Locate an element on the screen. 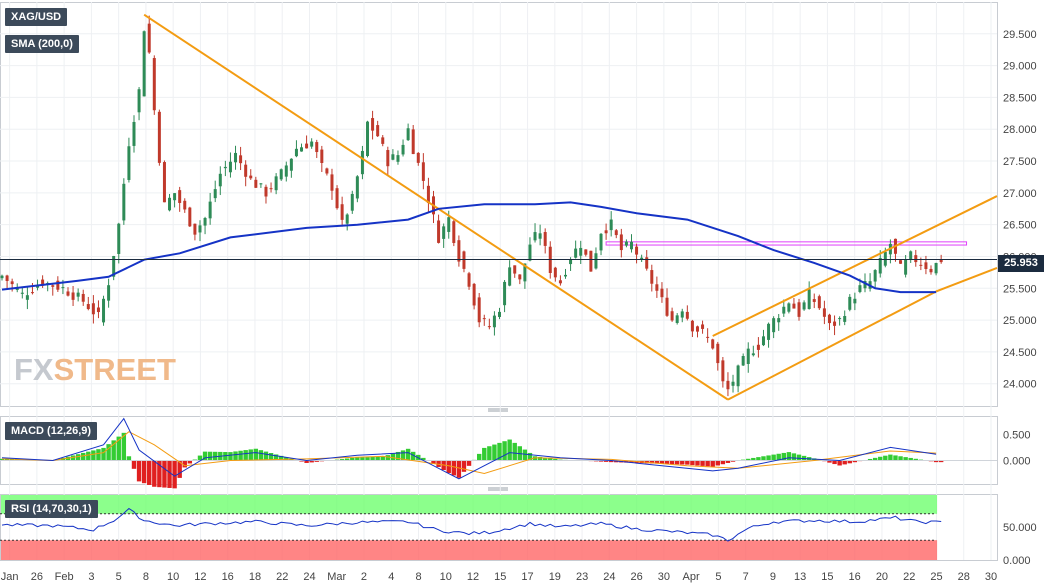 The height and width of the screenshot is (587, 1060). x-tick-label: 8 is located at coordinates (146, 577).